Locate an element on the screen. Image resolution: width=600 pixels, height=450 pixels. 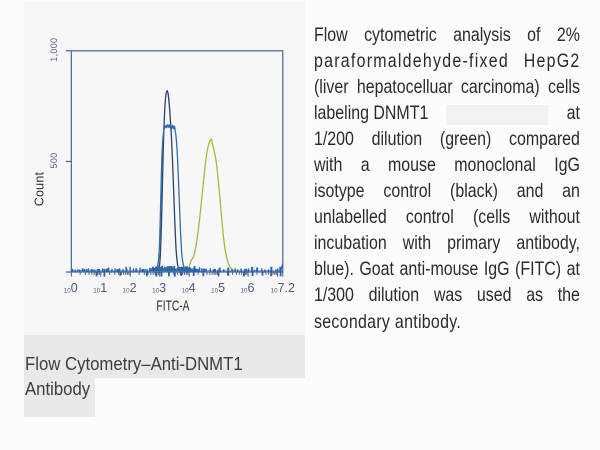
svg-text: 10⁴ is located at coordinates (189, 288).